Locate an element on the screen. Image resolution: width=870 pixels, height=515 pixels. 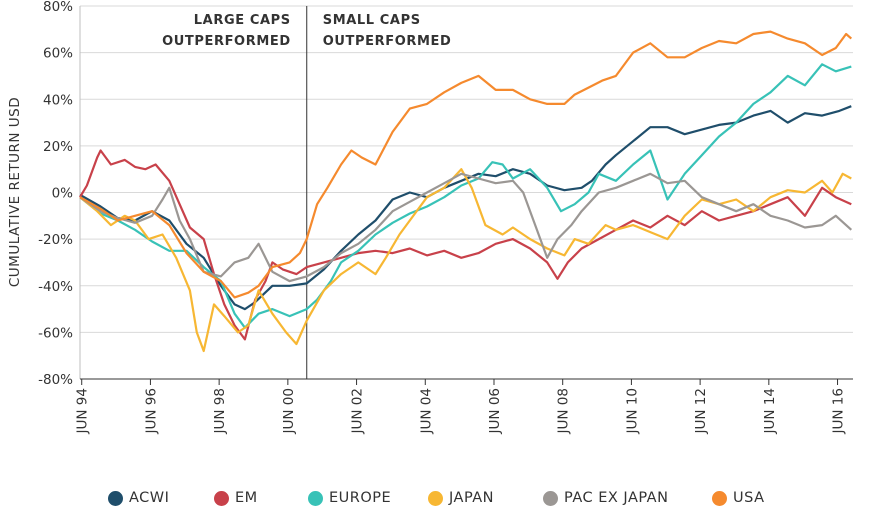
y-tick-labels: -80% -60% -40% -20% 0% 20% 40% 60% 80% is located at coordinates (55, 194).